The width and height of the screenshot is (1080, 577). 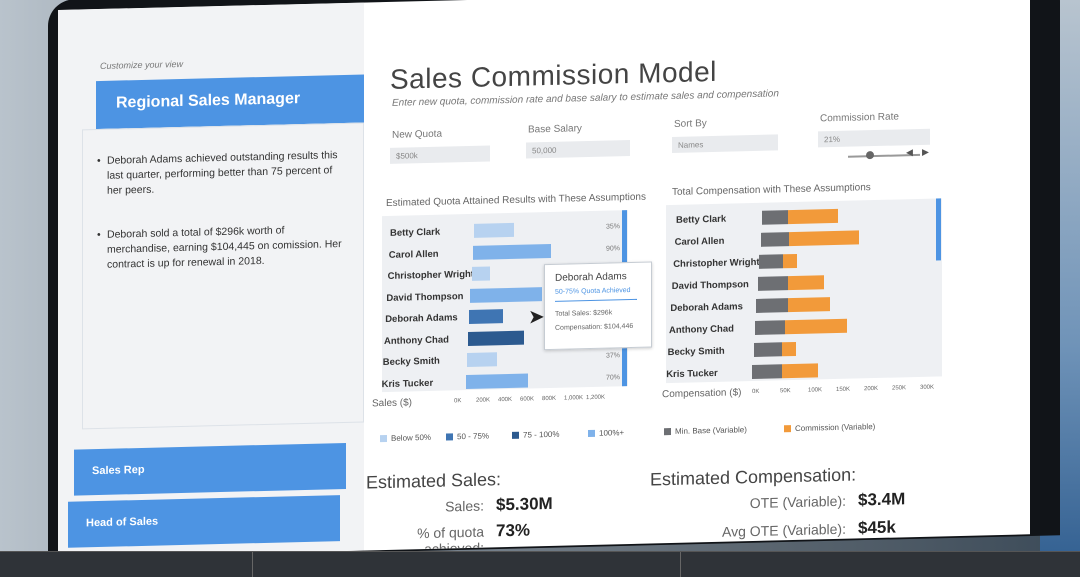 I want to click on comp-row-name: Christopher Wright, so click(x=716, y=263).